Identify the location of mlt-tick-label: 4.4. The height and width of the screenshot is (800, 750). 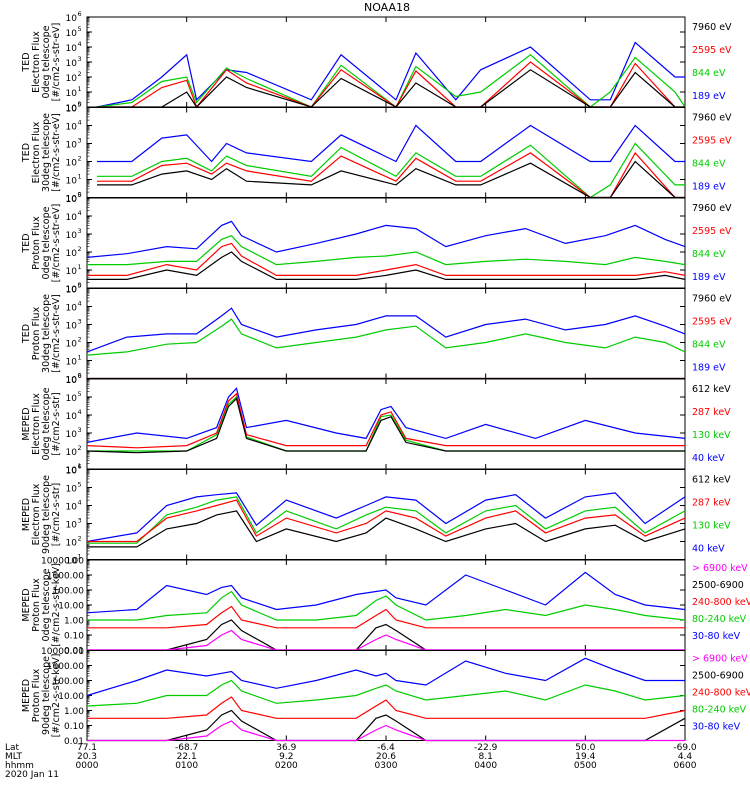
(685, 757).